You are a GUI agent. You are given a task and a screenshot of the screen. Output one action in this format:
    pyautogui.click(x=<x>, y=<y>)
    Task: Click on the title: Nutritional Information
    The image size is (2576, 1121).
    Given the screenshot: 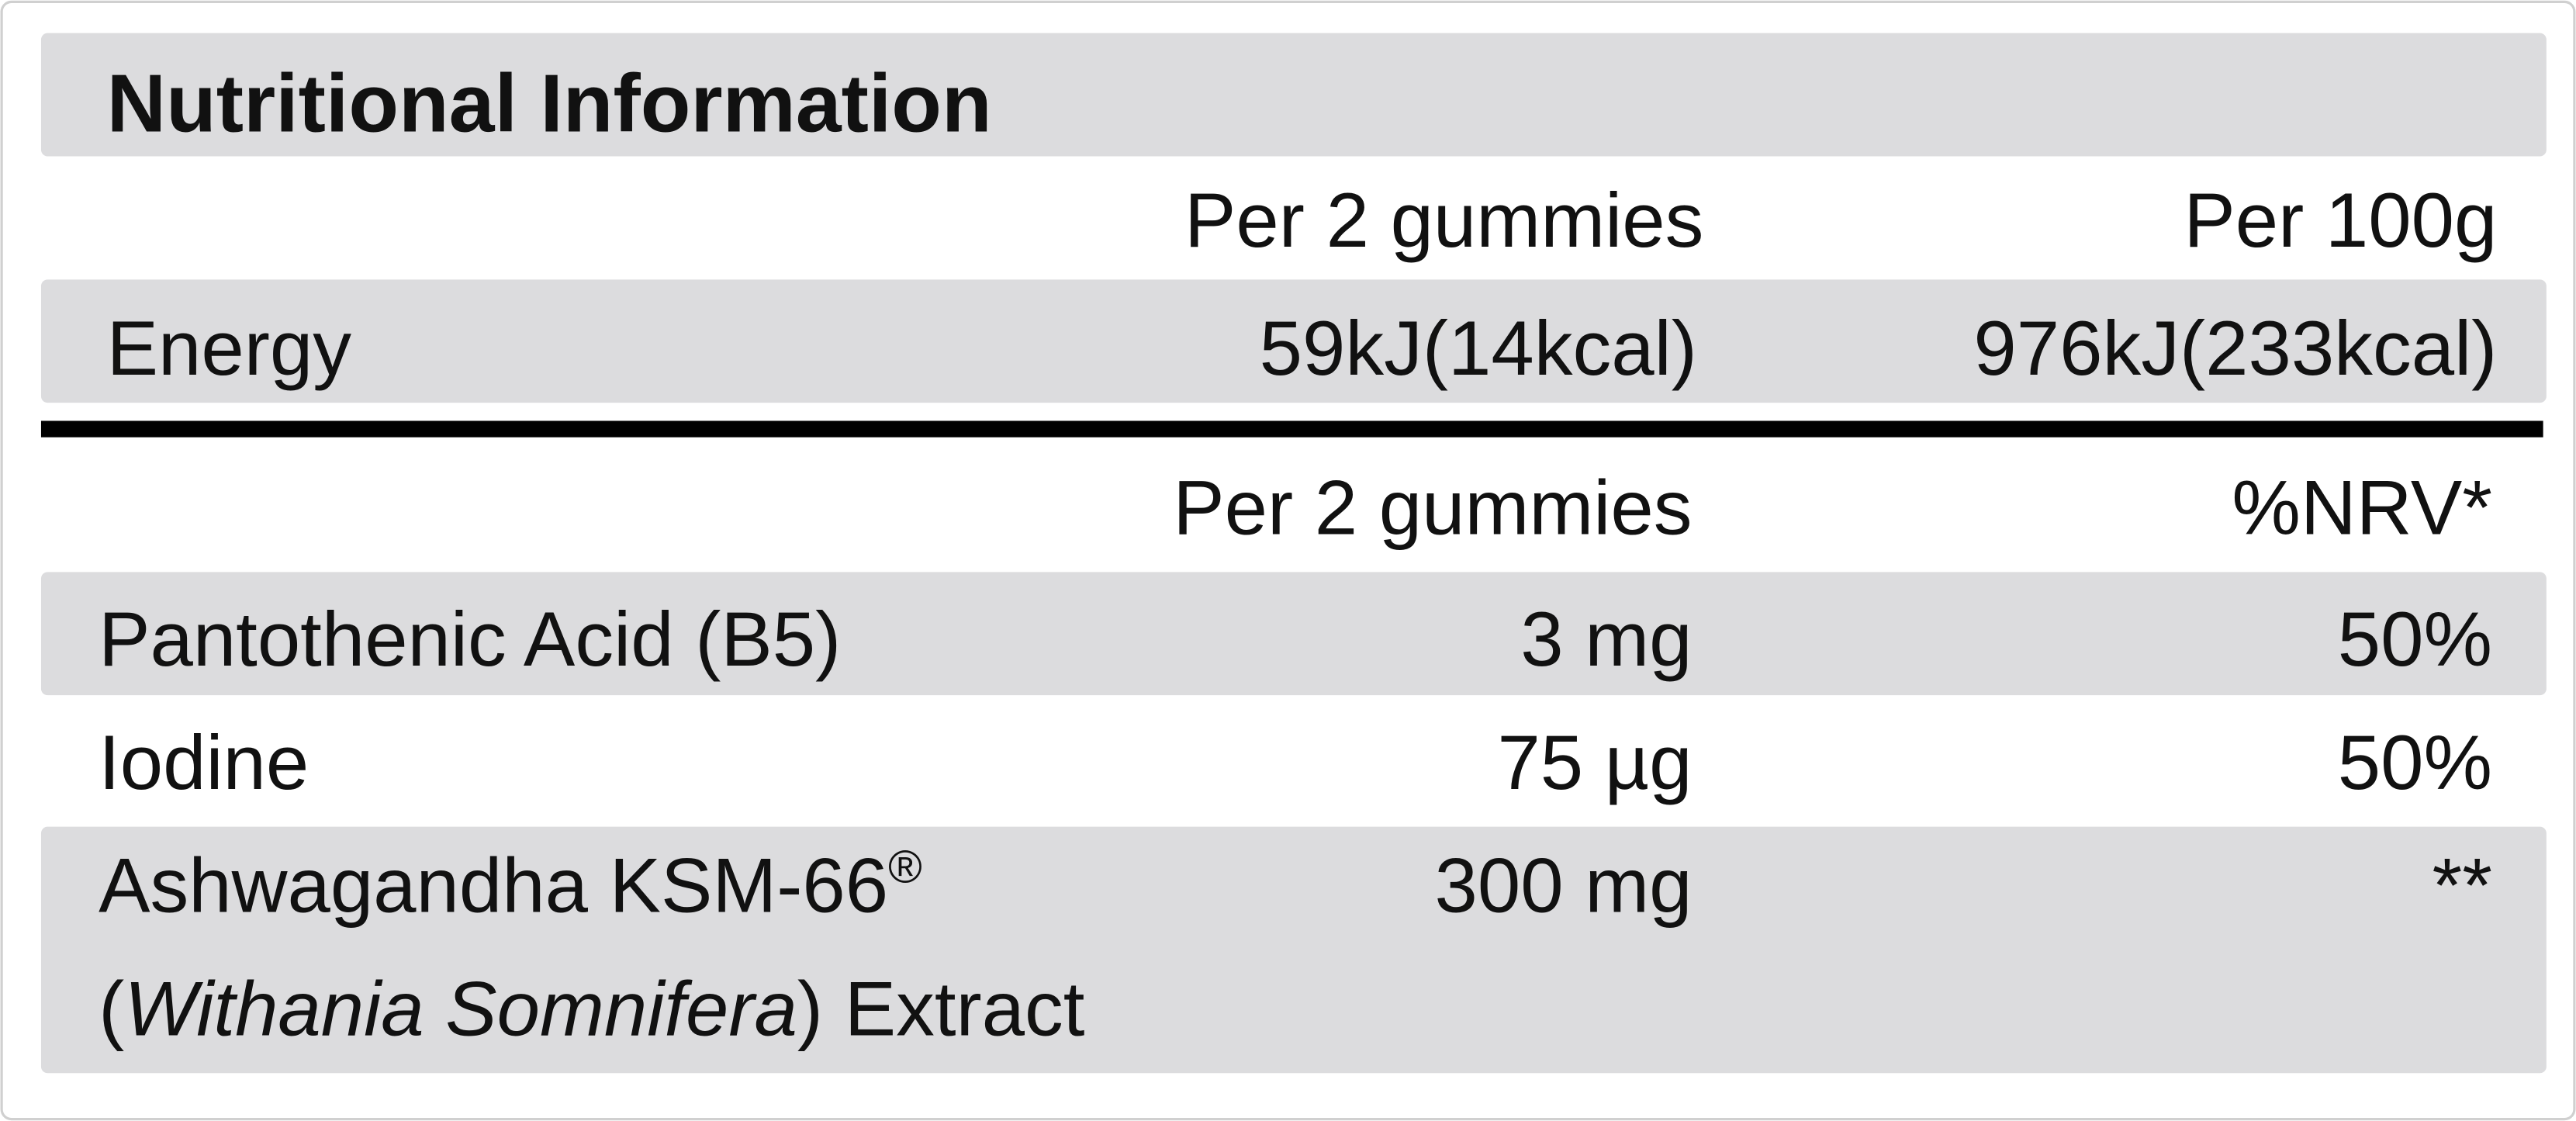 What is the action you would take?
    pyautogui.click(x=549, y=104)
    